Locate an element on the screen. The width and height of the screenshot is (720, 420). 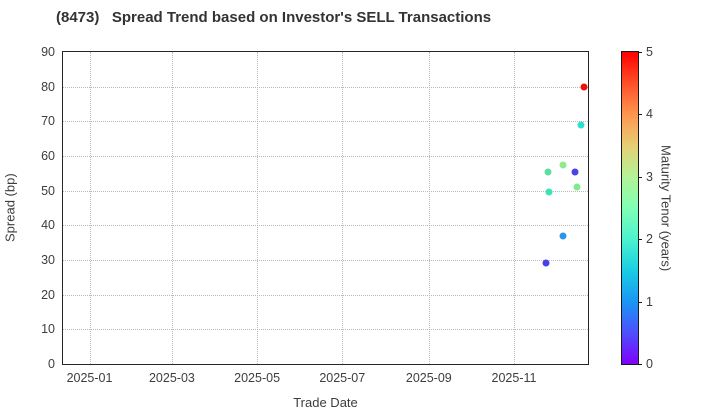
x-tick-label: 2025-01 is located at coordinates (89, 378).